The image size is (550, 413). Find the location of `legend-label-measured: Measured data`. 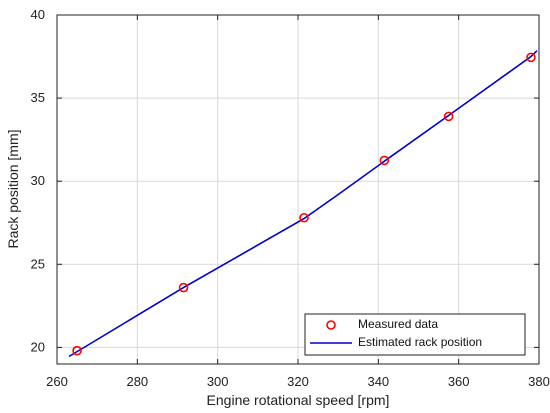

legend-label-measured: Measured data is located at coordinates (398, 324).